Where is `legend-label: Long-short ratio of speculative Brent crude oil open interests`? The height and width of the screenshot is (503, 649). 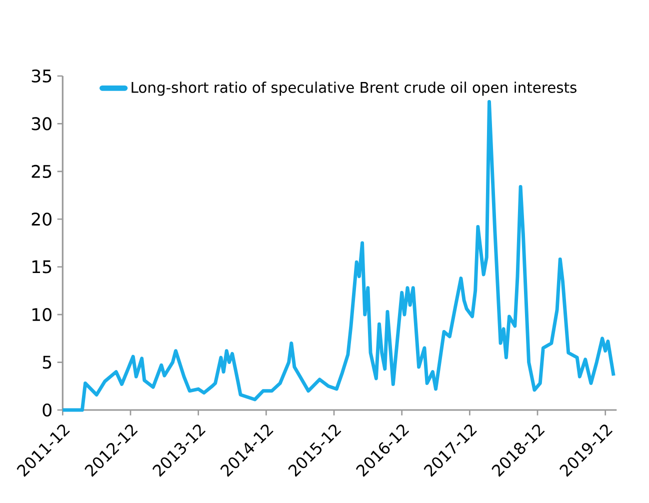
legend-label: Long-short ratio of speculative Brent crude oil open interests is located at coordinates (354, 89).